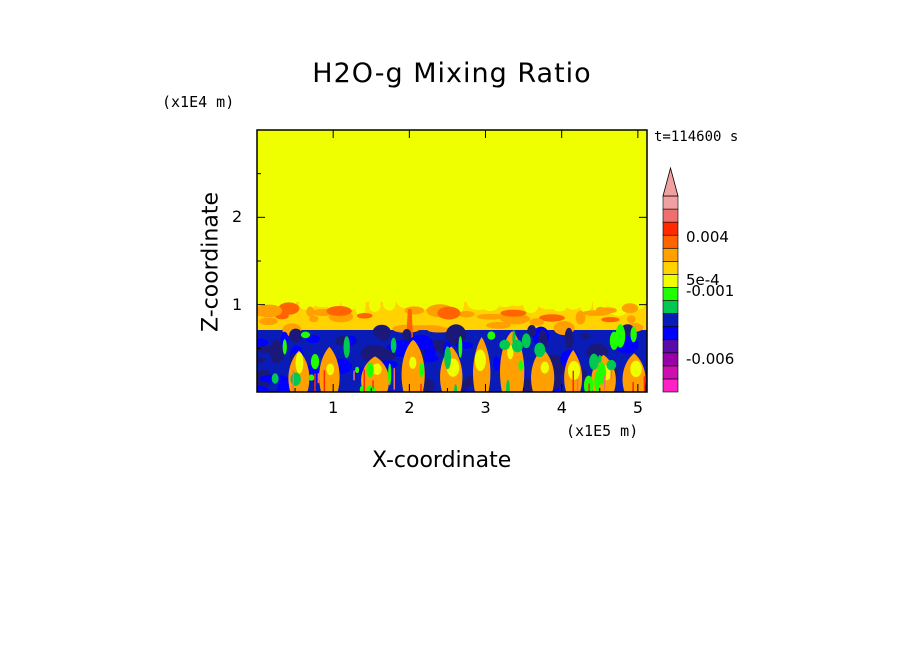 The height and width of the screenshot is (654, 904). What do you see at coordinates (237, 304) in the screenshot?
I see `z-tick-label: 1` at bounding box center [237, 304].